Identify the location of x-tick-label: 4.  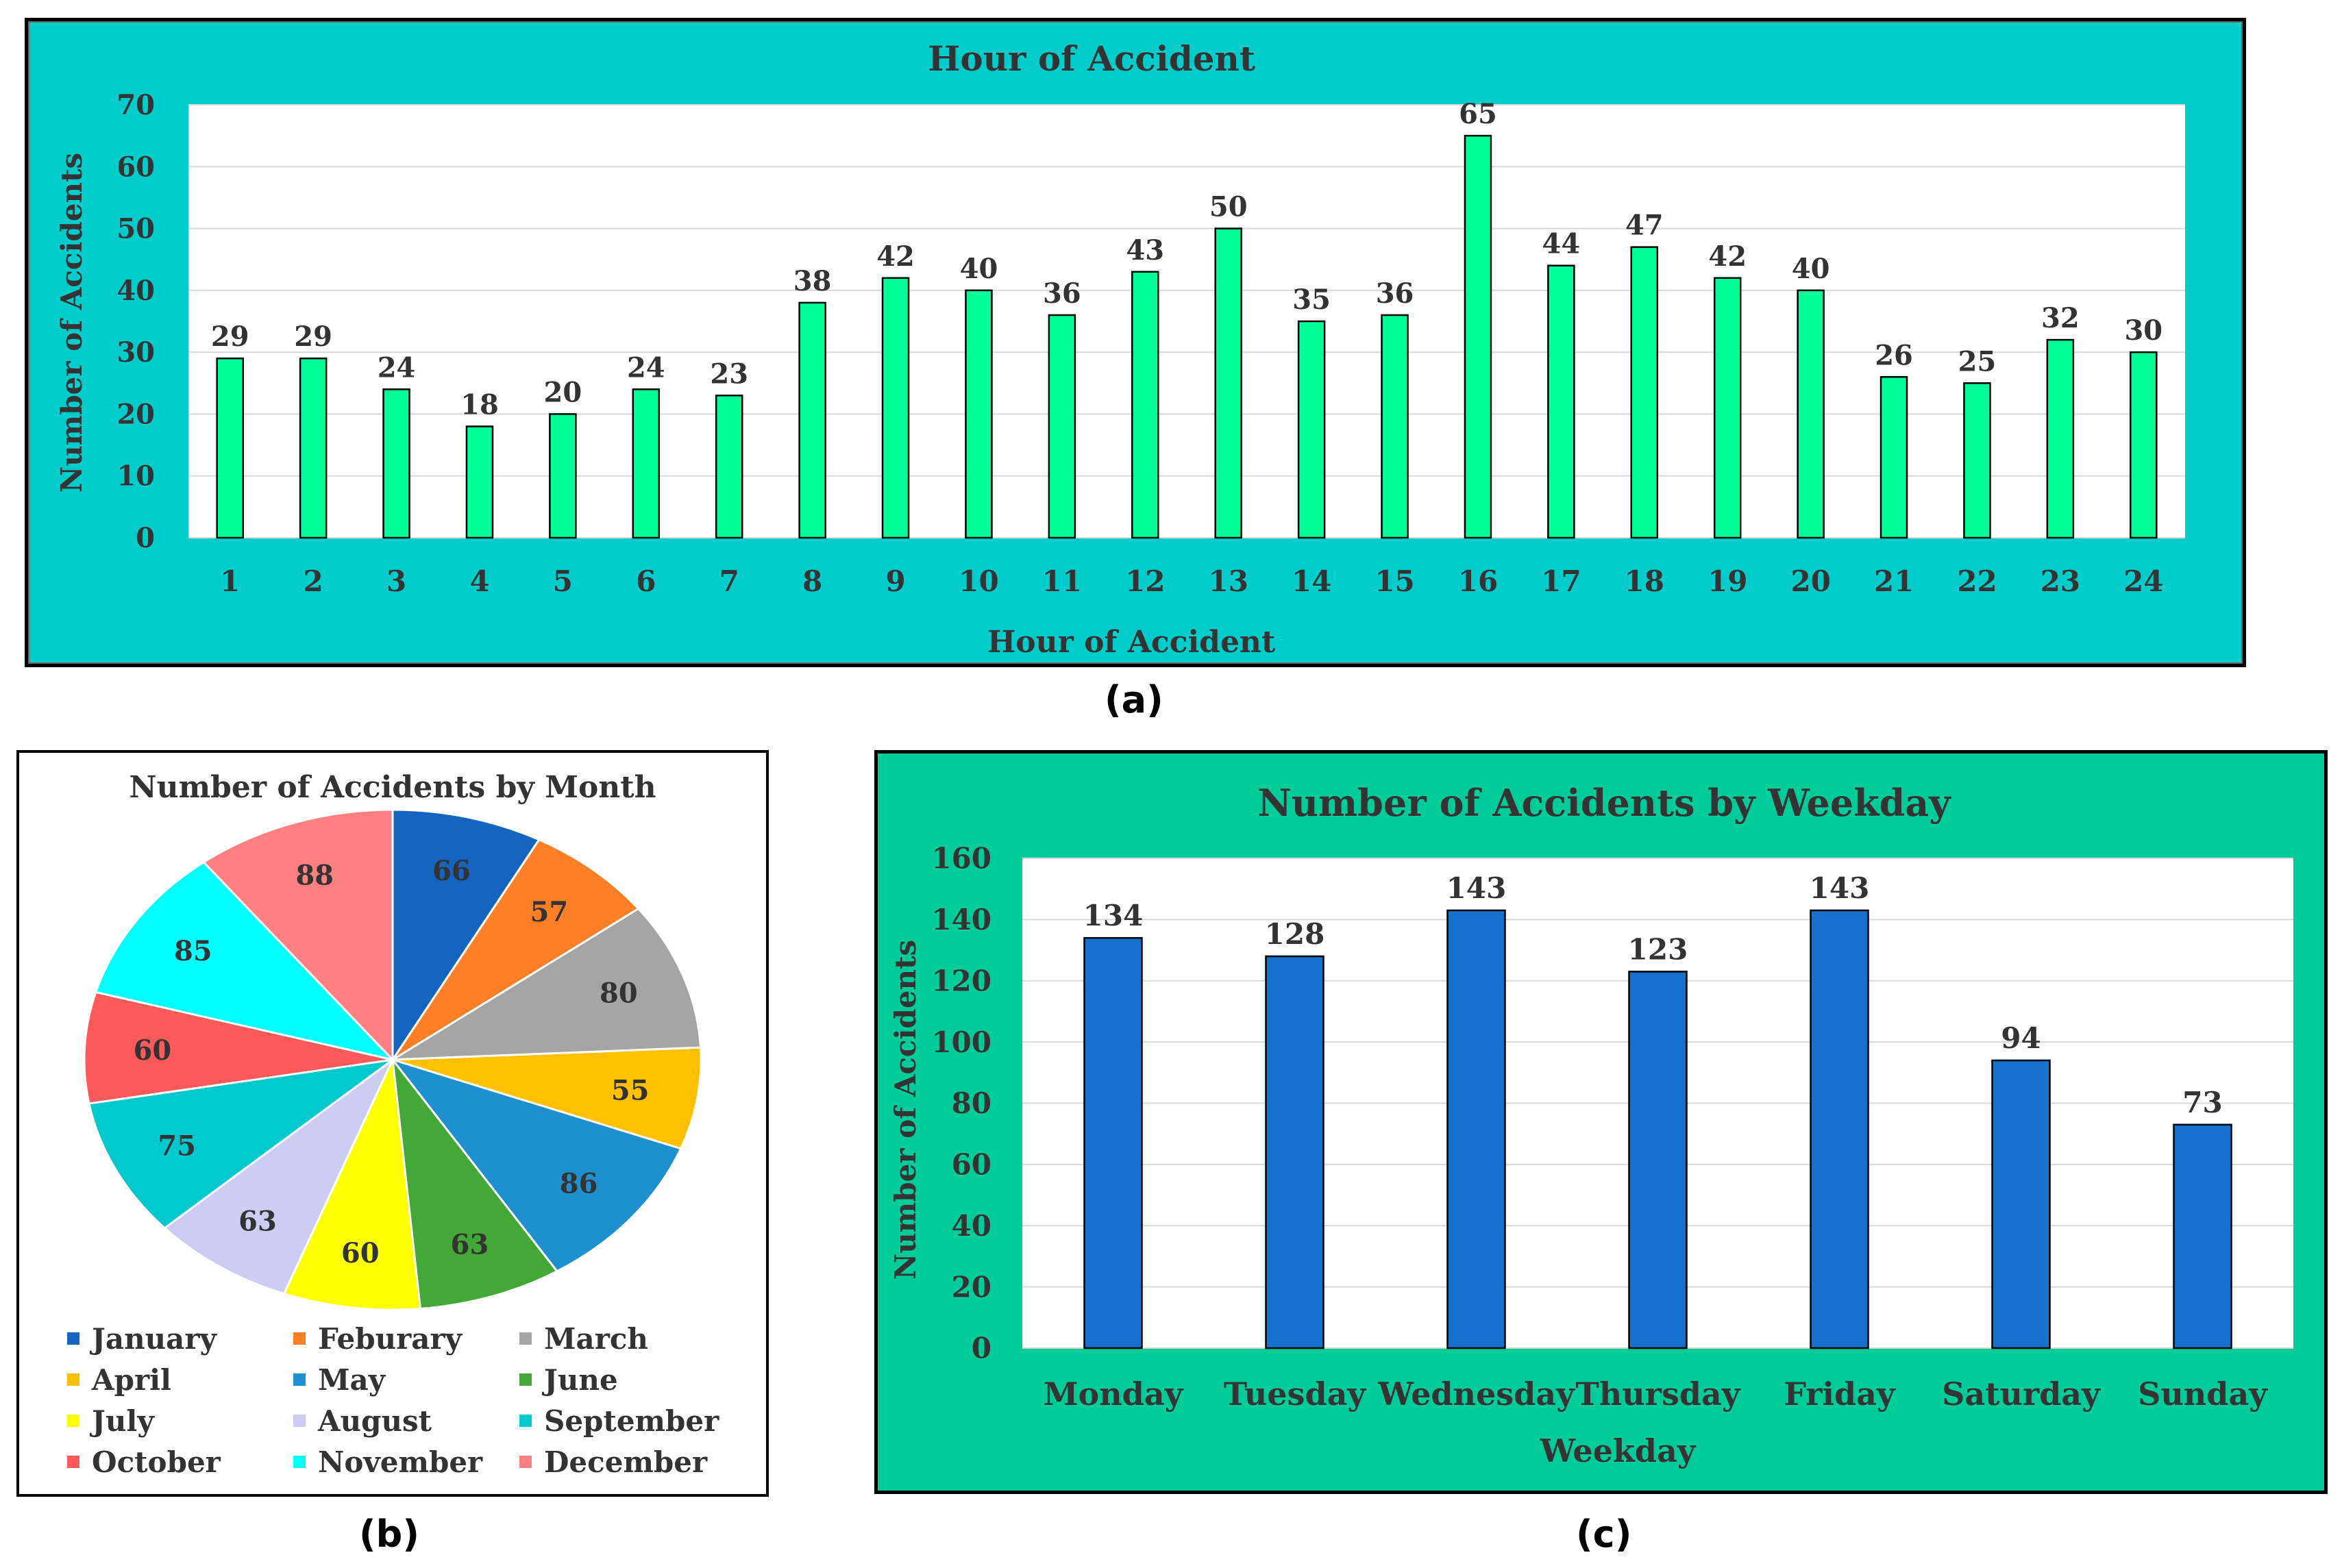
(479, 581).